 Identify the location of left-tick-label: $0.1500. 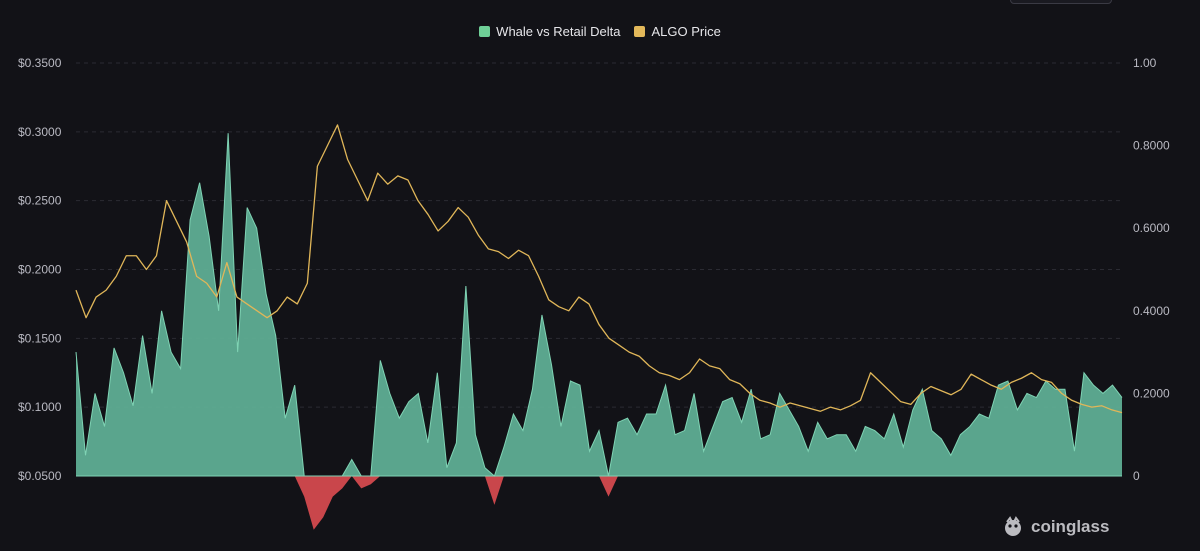
(40, 338).